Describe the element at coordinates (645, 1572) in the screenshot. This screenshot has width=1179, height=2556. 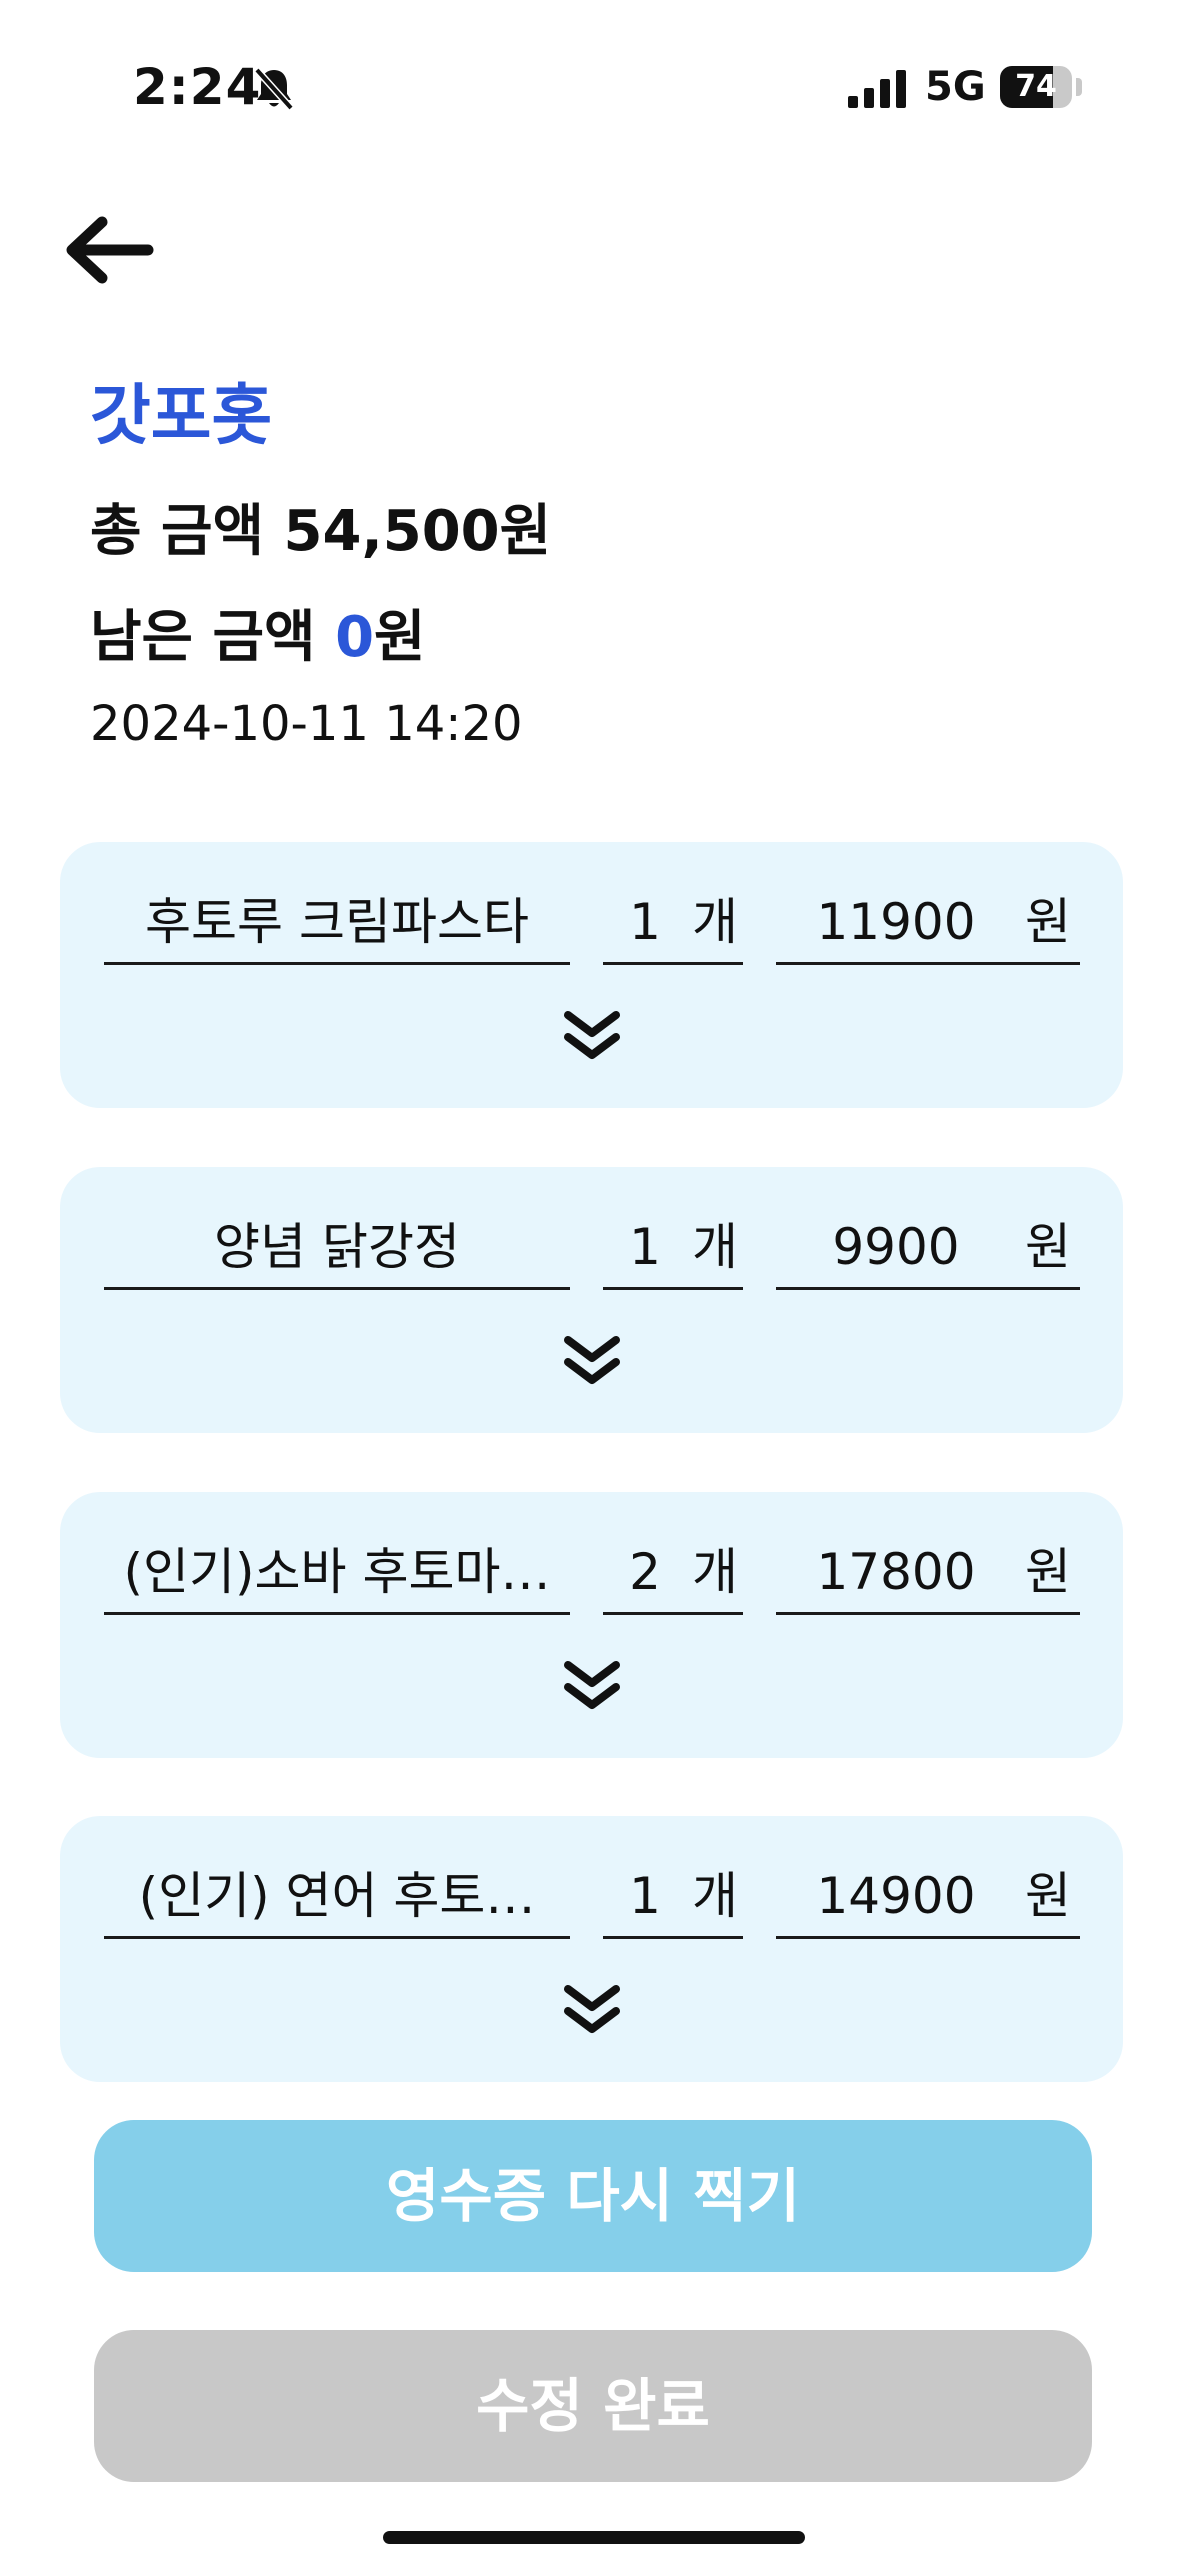
I see `item-qty-value: 2` at that location.